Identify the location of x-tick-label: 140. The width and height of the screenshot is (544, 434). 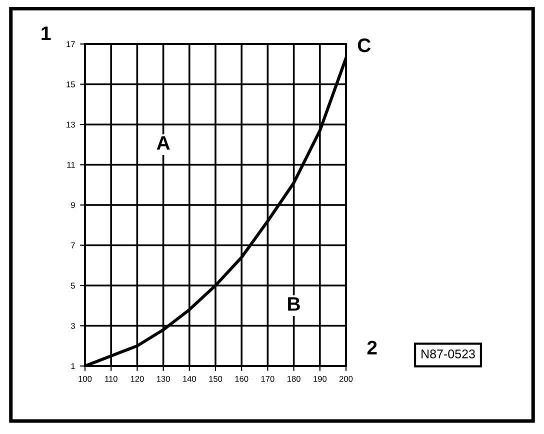
(189, 379).